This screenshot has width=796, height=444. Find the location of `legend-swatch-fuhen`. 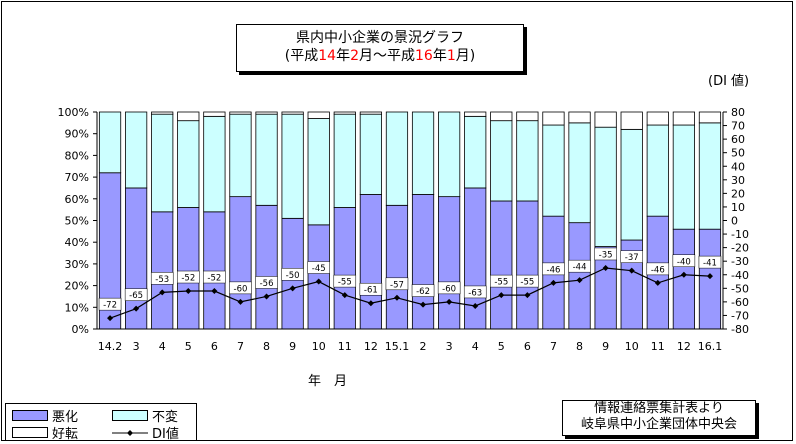

legend-swatch-fuhen is located at coordinates (130, 415).